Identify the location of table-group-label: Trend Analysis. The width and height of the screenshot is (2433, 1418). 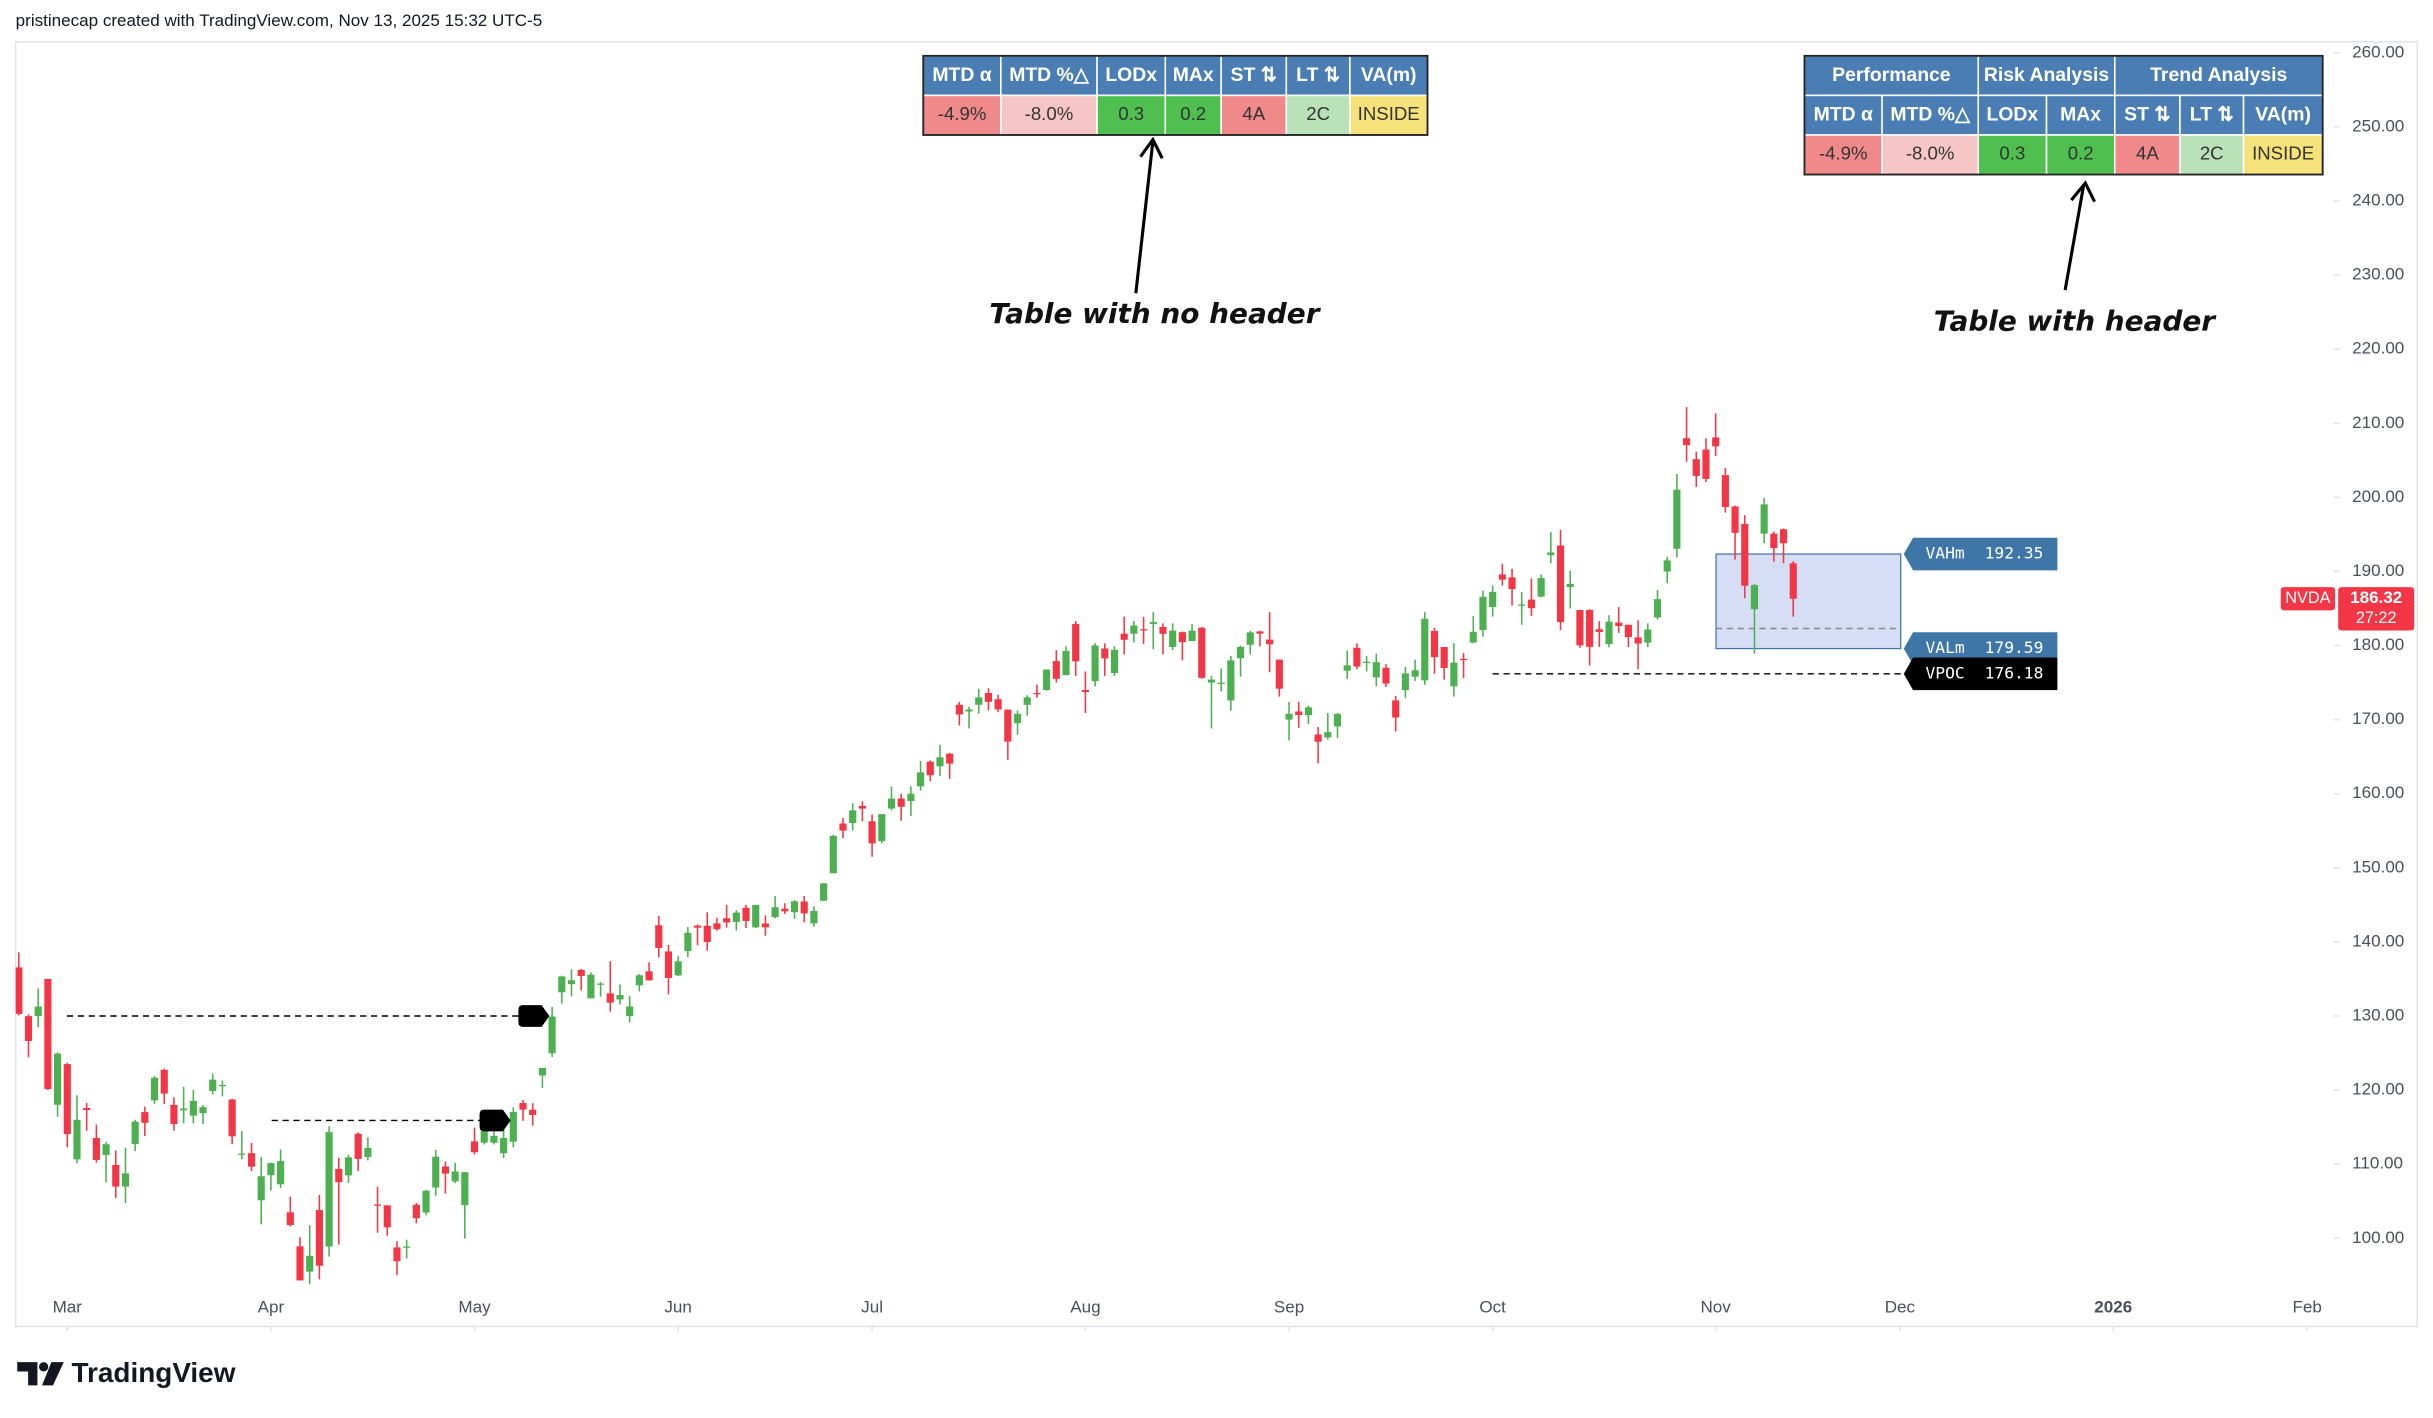
(2218, 75).